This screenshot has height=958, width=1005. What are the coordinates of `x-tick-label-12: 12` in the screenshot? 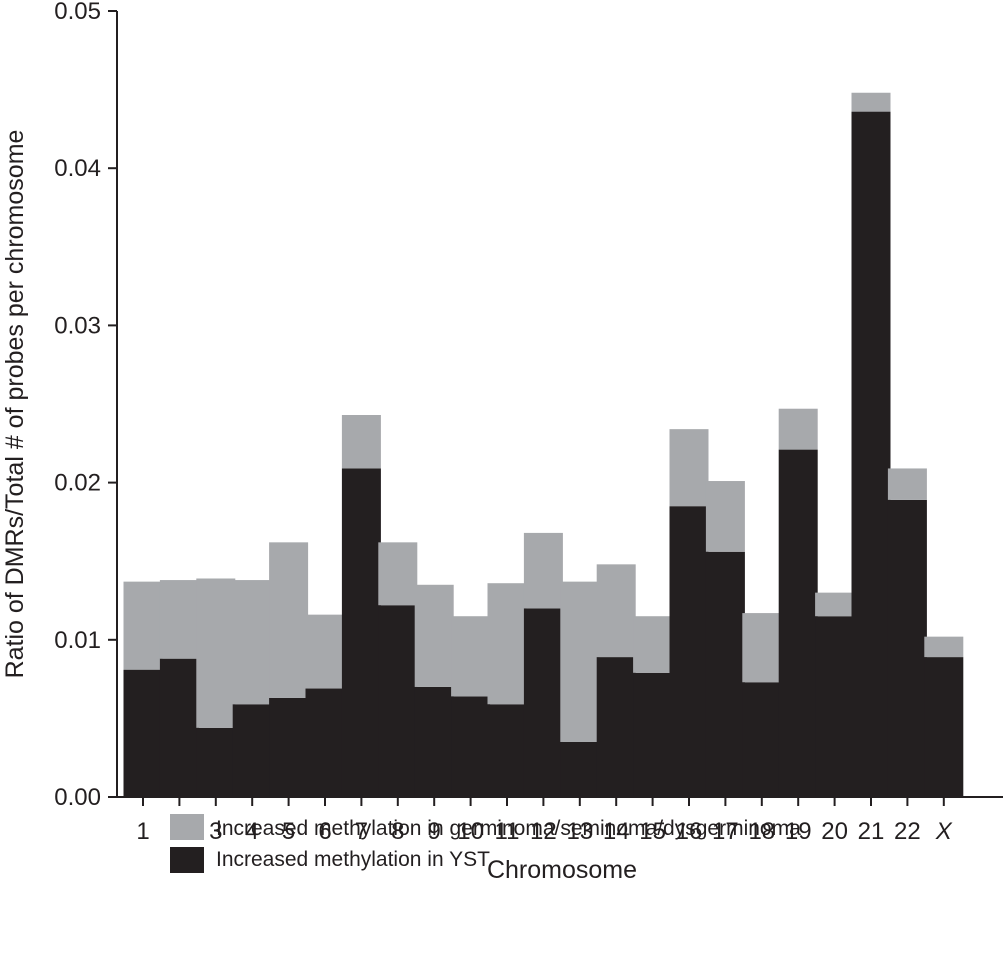 It's located at (543, 831).